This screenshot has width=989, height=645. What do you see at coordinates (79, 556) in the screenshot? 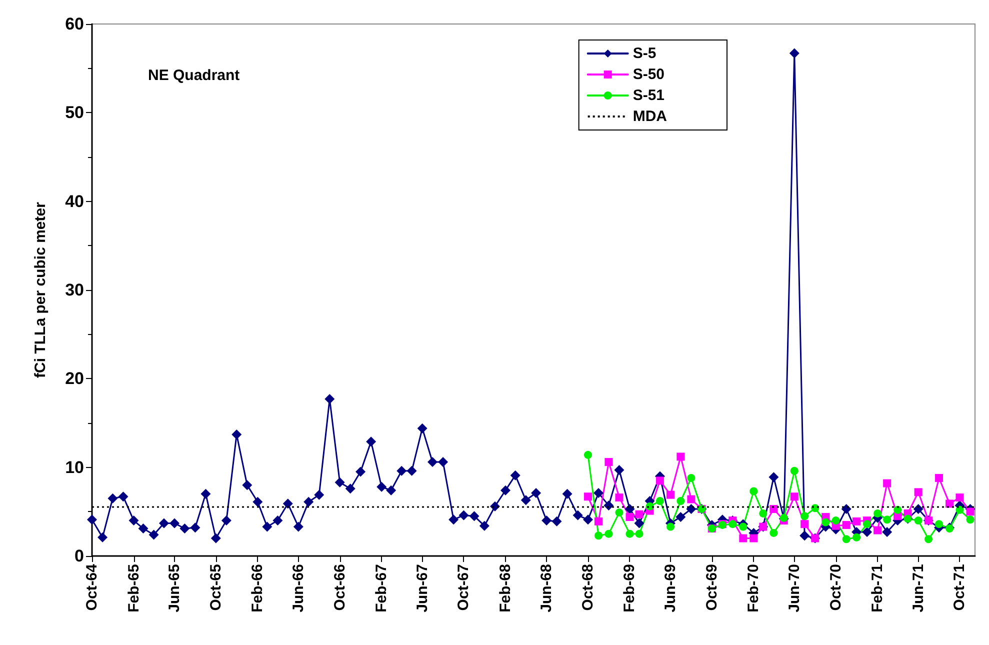
I see `y-tick-label: 0` at bounding box center [79, 556].